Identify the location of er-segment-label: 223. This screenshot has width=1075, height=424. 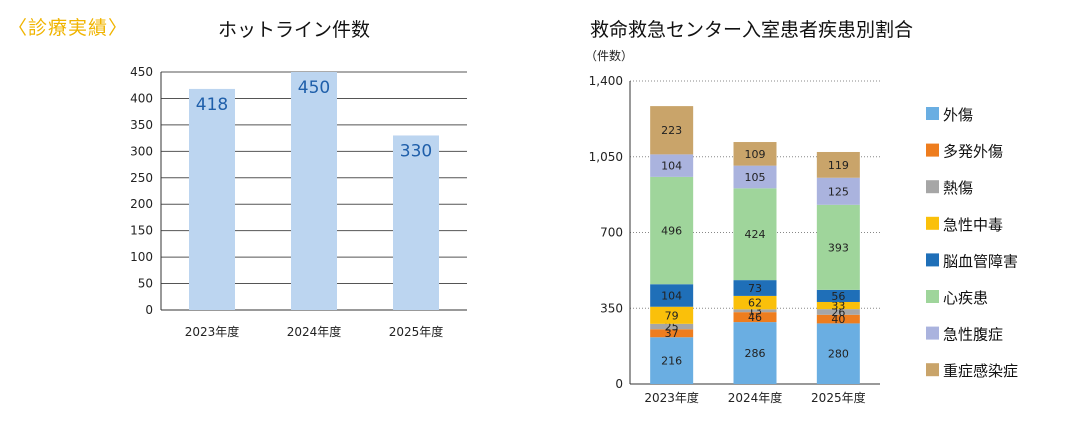
(671, 130).